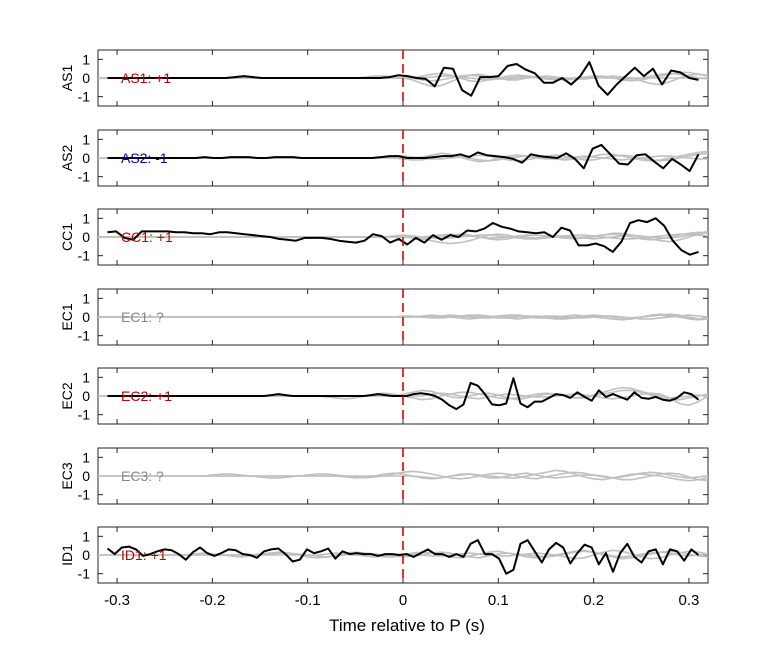  I want to click on panel-ylabel: EC3, so click(67, 475).